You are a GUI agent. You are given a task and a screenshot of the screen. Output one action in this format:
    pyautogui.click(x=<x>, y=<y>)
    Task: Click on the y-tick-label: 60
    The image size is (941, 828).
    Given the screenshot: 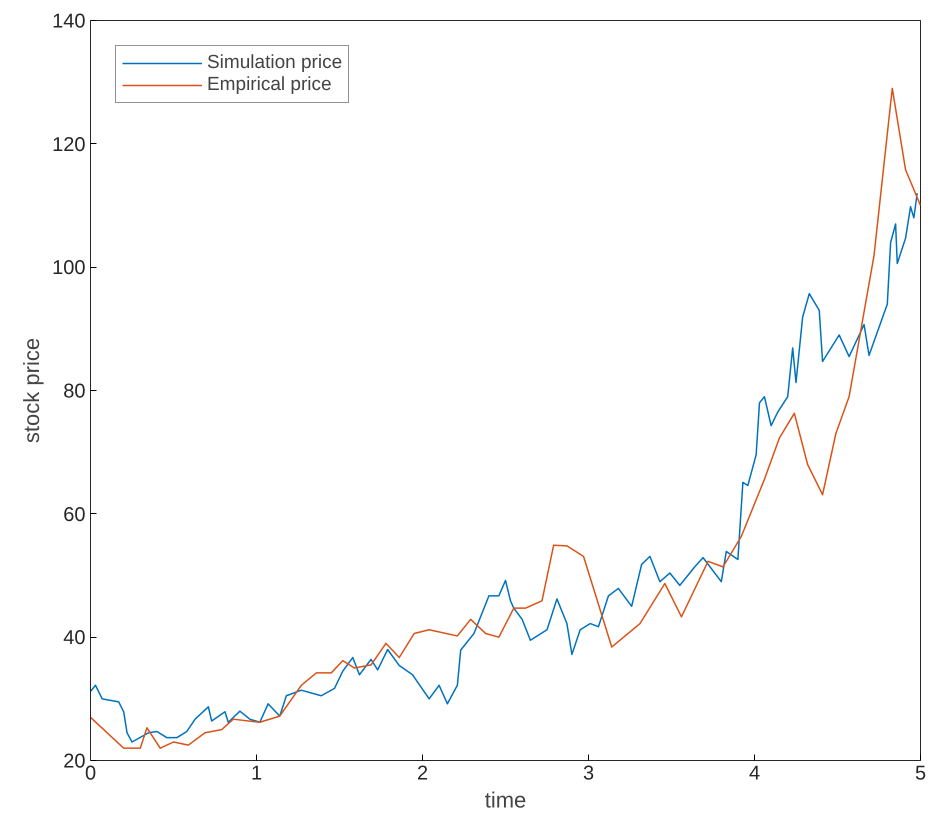 What is the action you would take?
    pyautogui.click(x=74, y=515)
    